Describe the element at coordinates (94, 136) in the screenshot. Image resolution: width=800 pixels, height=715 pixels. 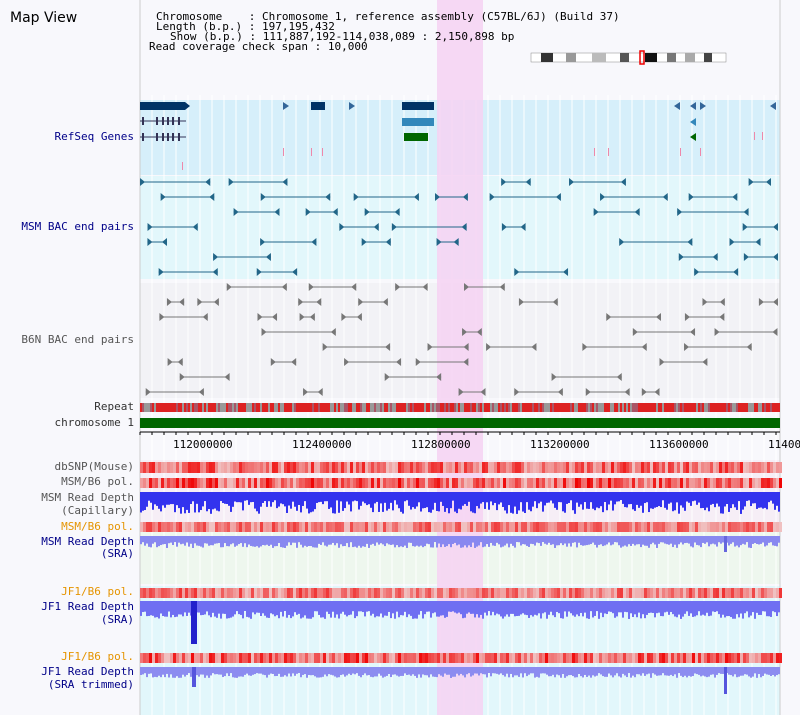
I see `track-label-refseq: RefSeq Genes` at that location.